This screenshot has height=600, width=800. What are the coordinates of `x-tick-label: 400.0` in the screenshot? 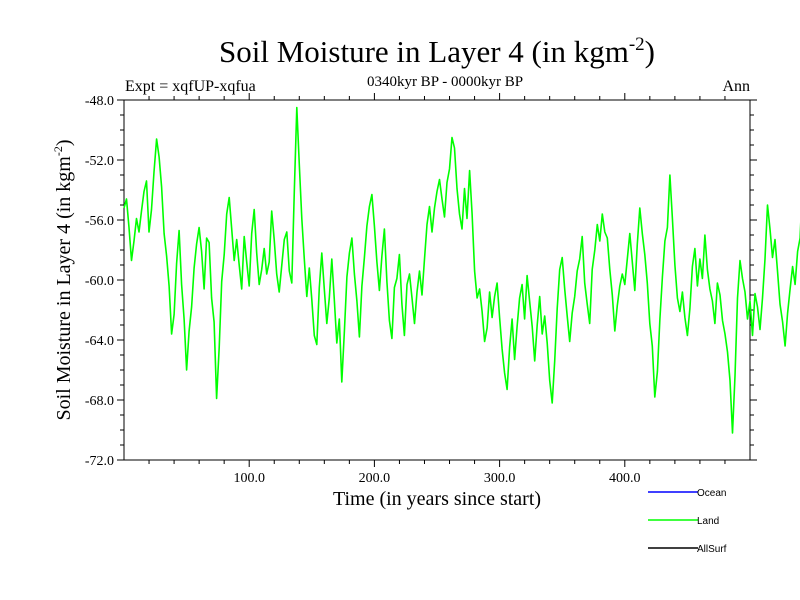 It's located at (625, 478).